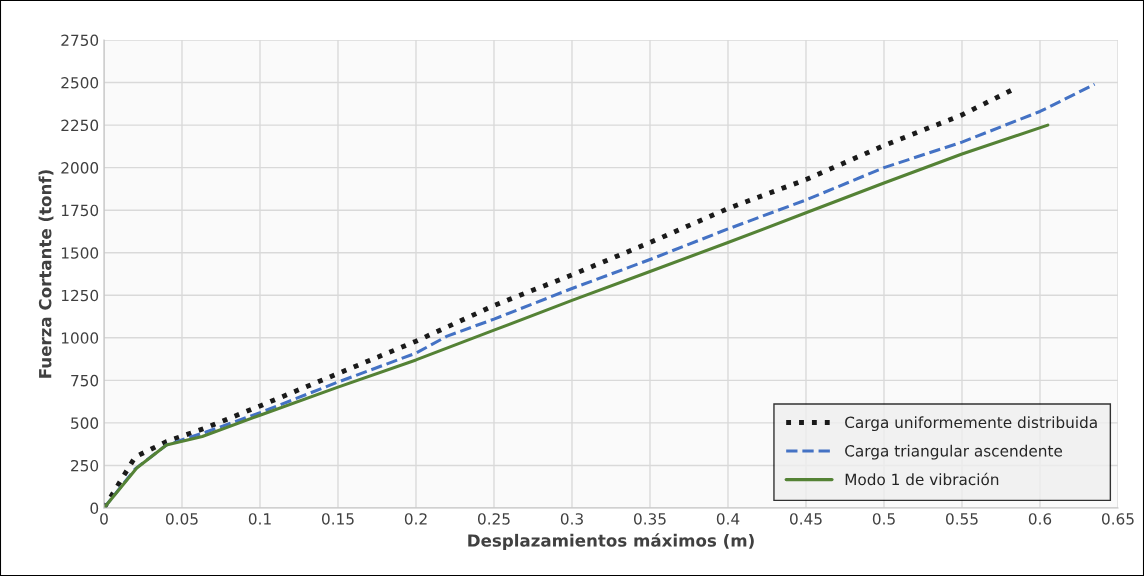 The width and height of the screenshot is (1144, 576). What do you see at coordinates (806, 519) in the screenshot?
I see `x-tick-label: 0.45` at bounding box center [806, 519].